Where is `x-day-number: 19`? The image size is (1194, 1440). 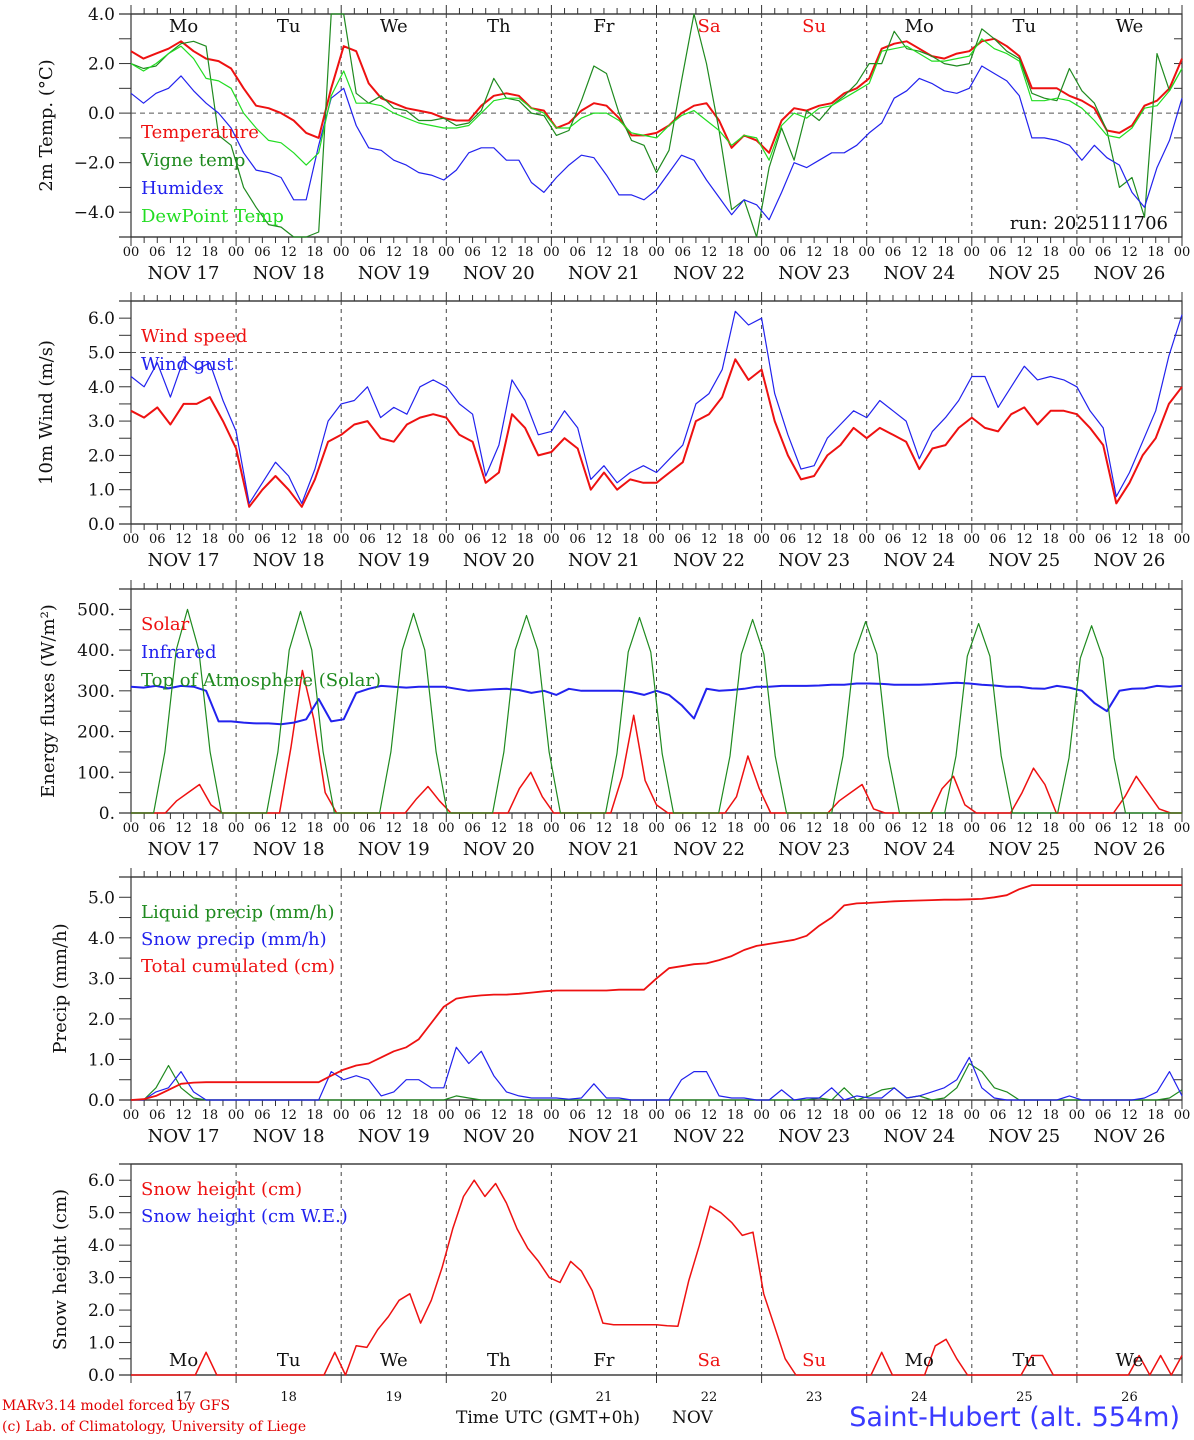 x-day-number: 19 is located at coordinates (393, 1397).